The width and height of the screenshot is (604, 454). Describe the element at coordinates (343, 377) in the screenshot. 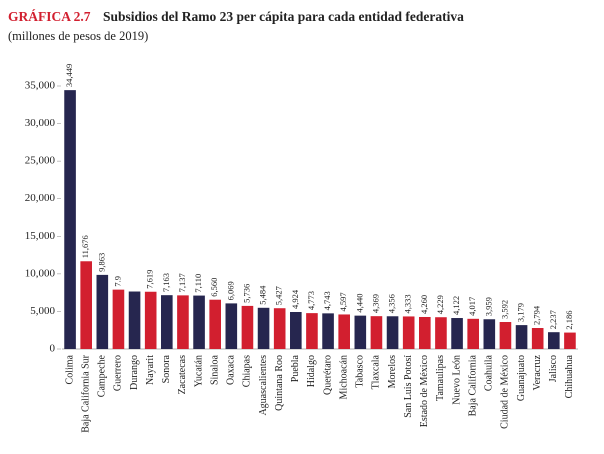

I see `x-tick-label: Michoacán` at that location.